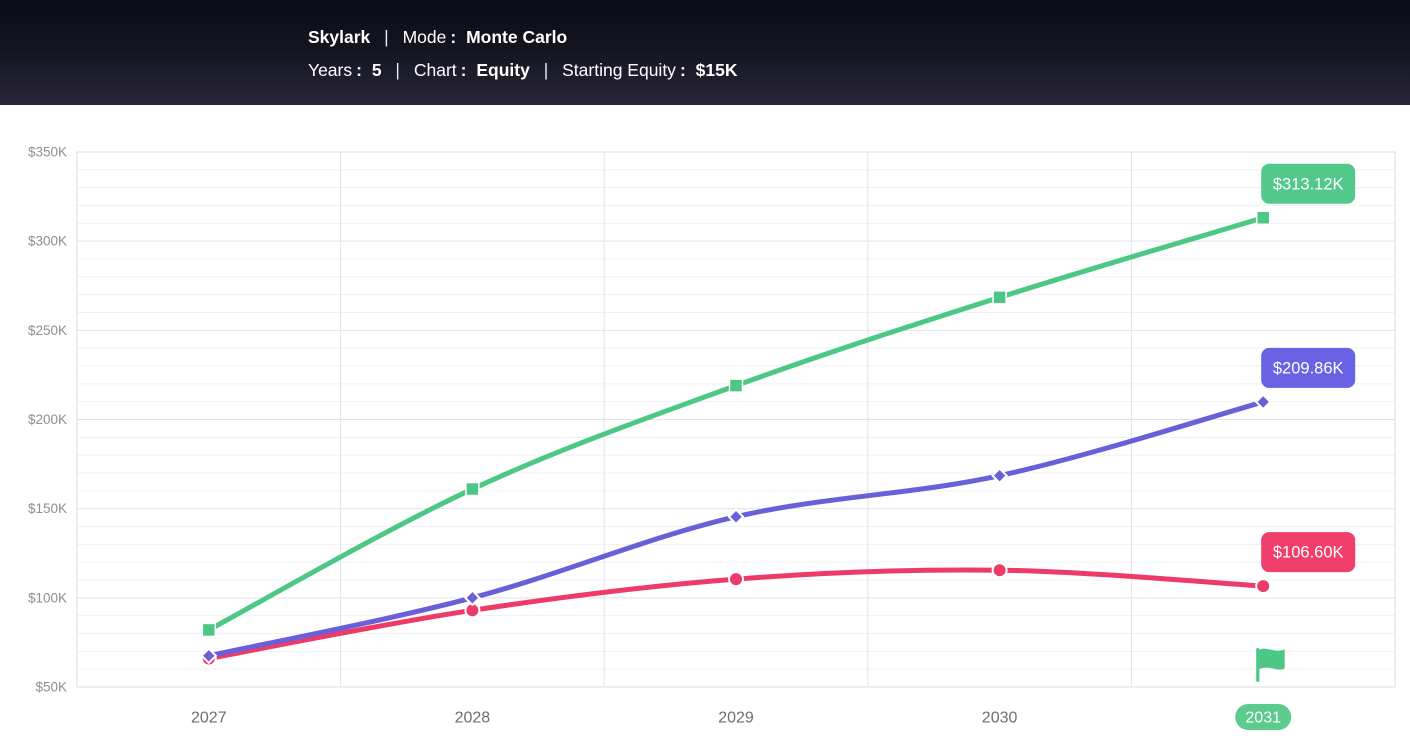  I want to click on y-axis-tick-label: $350K, so click(47, 152).